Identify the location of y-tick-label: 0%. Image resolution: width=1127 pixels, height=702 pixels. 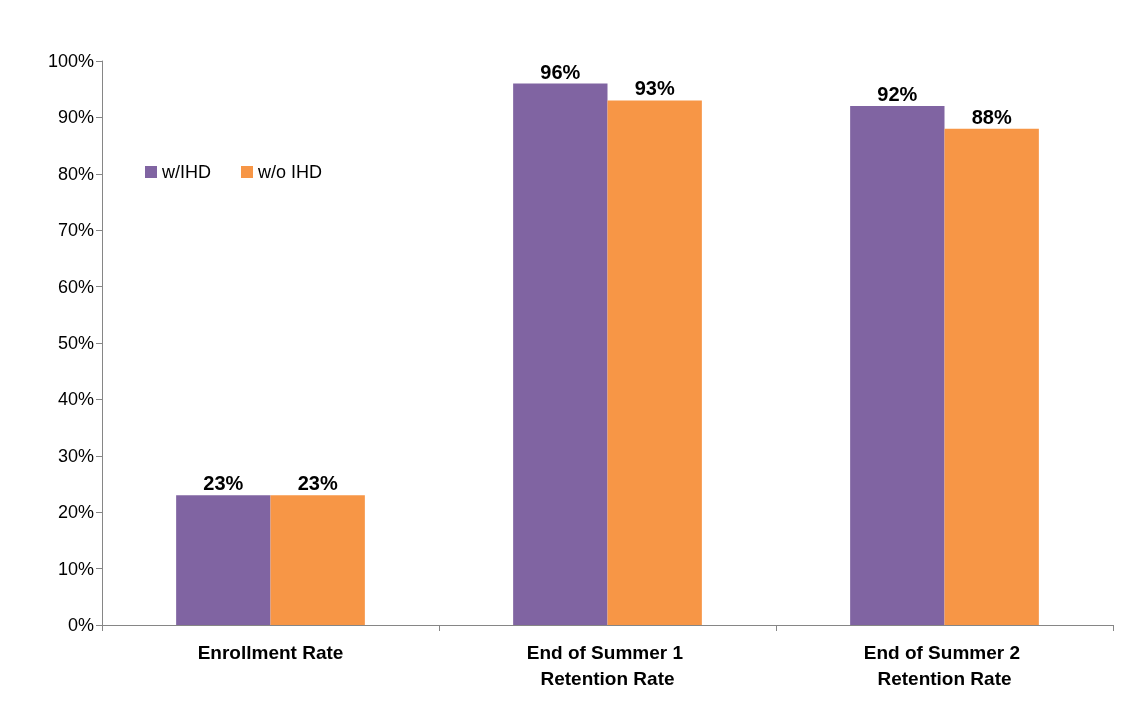
(80, 625).